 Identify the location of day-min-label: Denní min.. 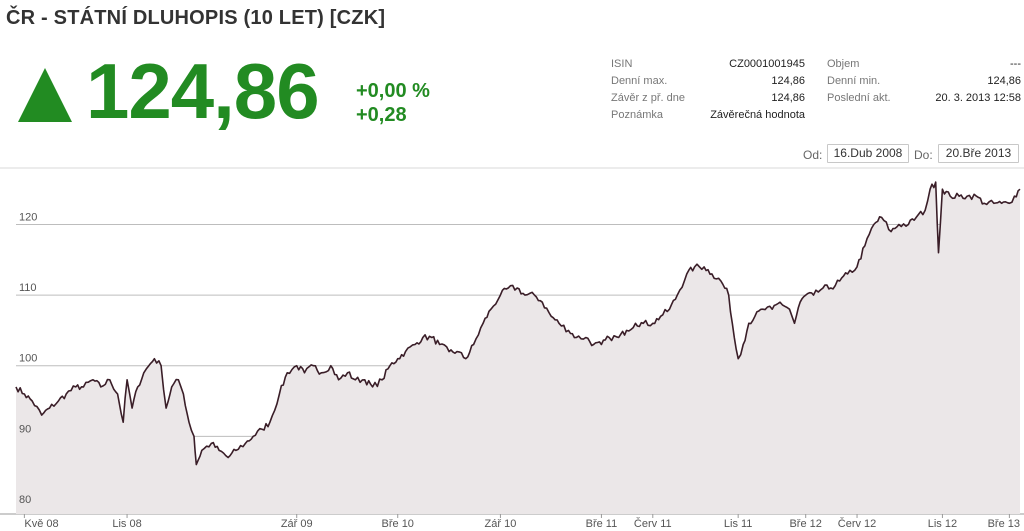
(854, 81).